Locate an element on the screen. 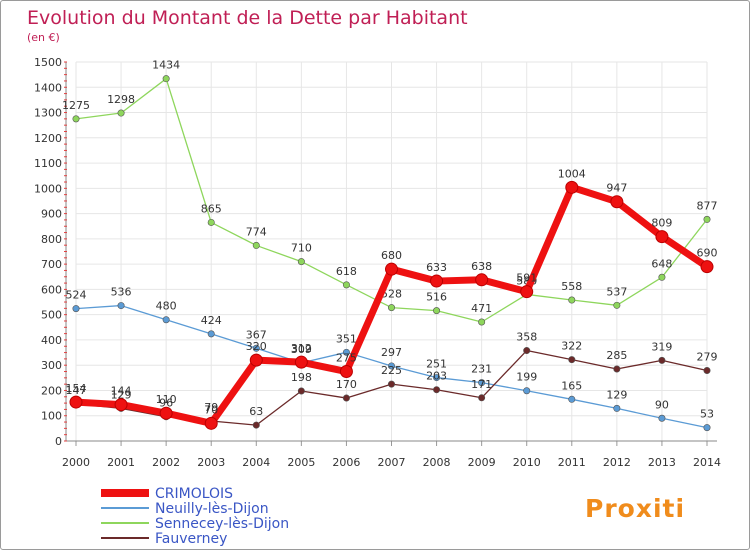  data-label: 154 is located at coordinates (76, 388).